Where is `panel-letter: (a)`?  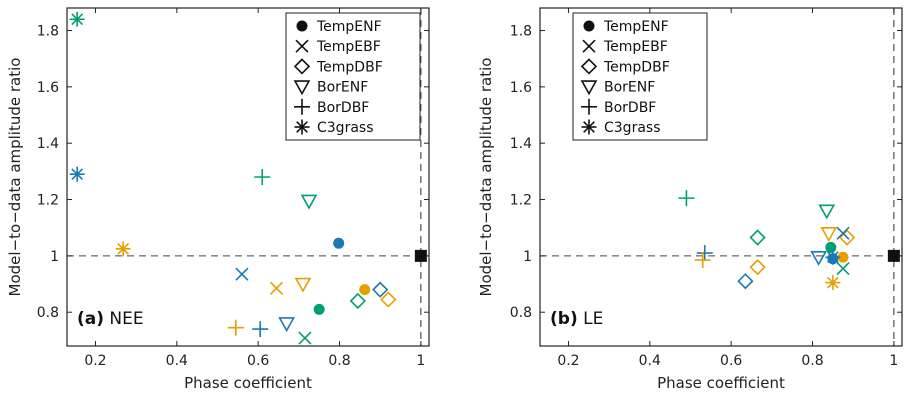
panel-letter: (a) is located at coordinates (90, 319).